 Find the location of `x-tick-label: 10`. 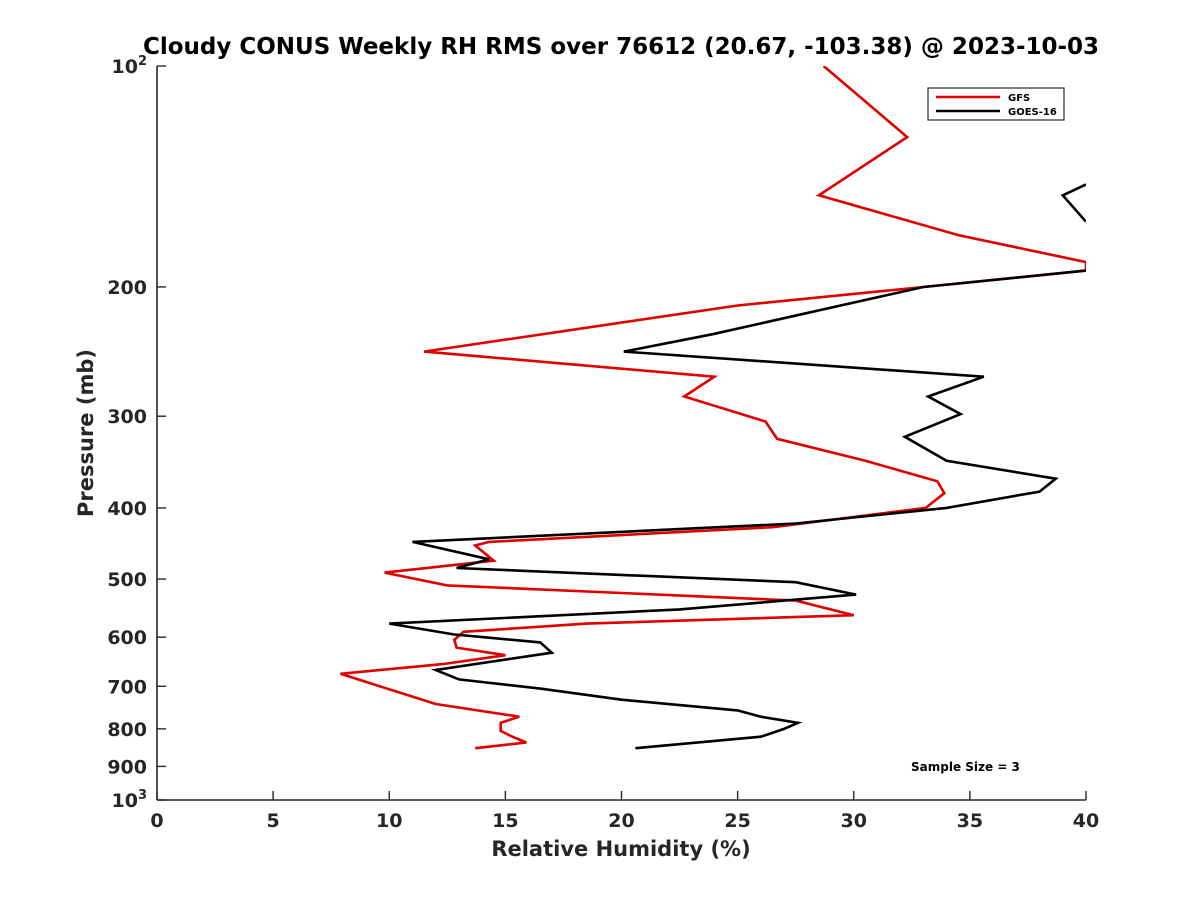

x-tick-label: 10 is located at coordinates (389, 821).